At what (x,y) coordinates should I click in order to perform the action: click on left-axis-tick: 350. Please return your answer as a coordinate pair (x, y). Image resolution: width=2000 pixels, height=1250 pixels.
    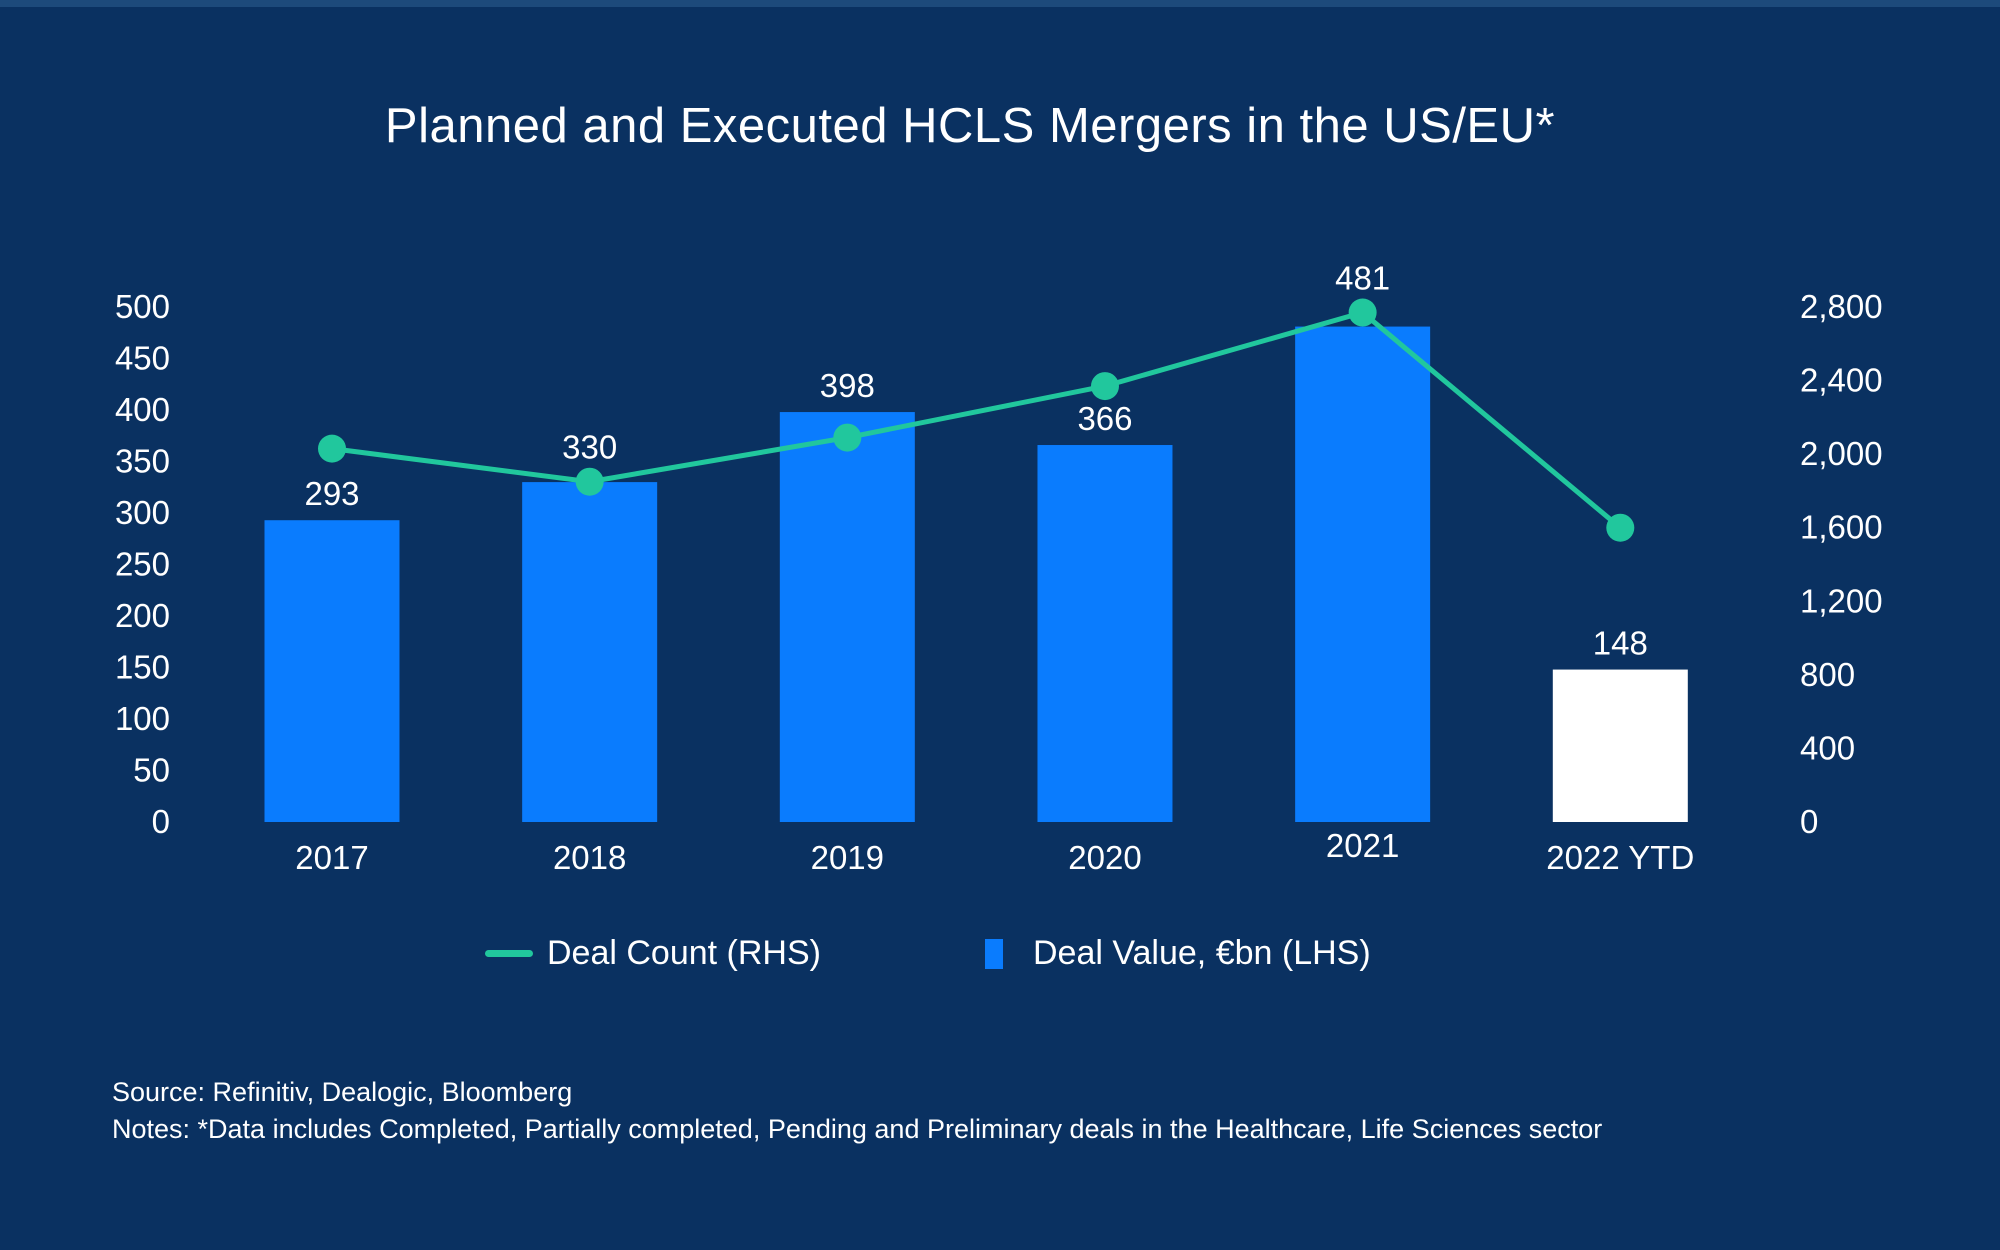
    Looking at the image, I should click on (142, 461).